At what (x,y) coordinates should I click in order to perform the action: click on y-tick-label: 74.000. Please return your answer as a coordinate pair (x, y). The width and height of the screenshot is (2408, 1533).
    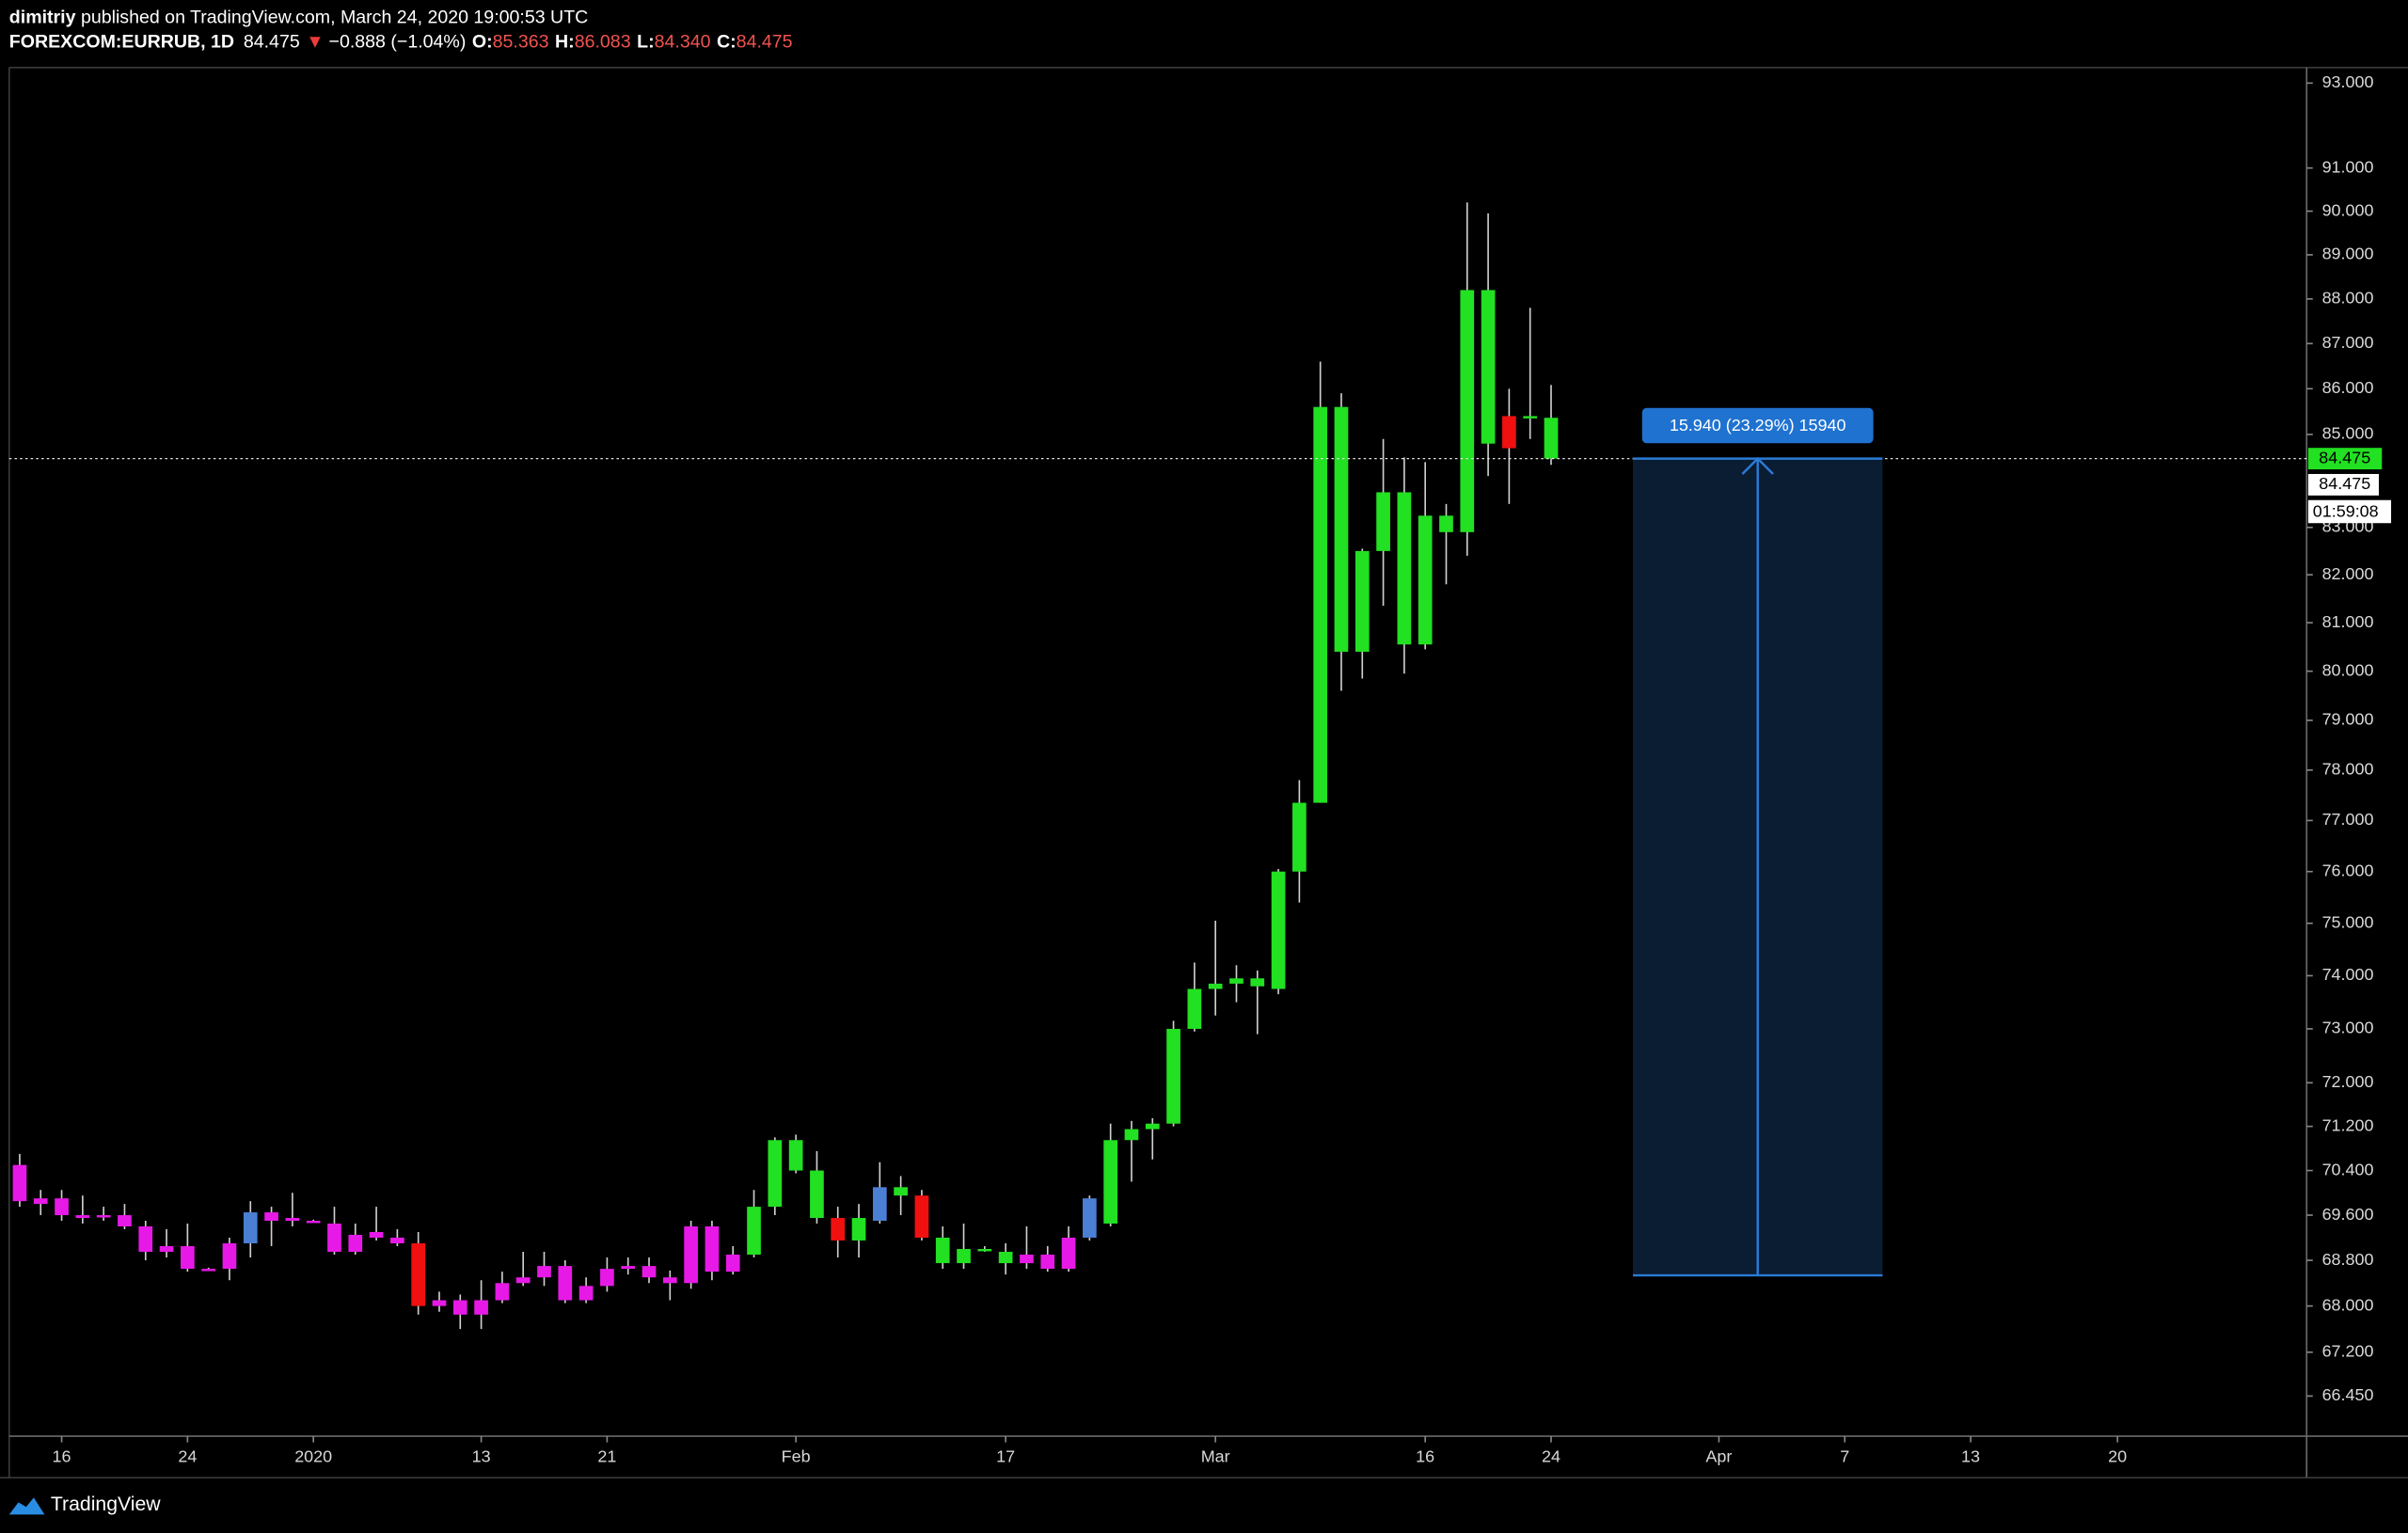
    Looking at the image, I should click on (2348, 975).